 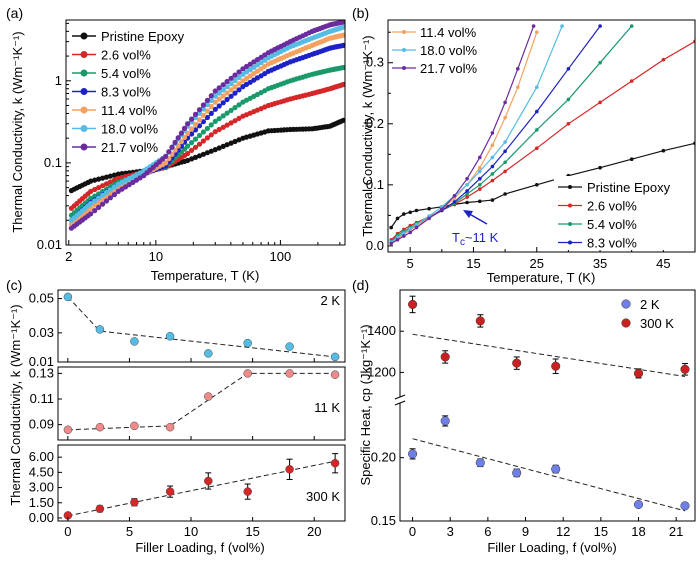 I want to click on panel-label-a: (a), so click(x=14, y=13).